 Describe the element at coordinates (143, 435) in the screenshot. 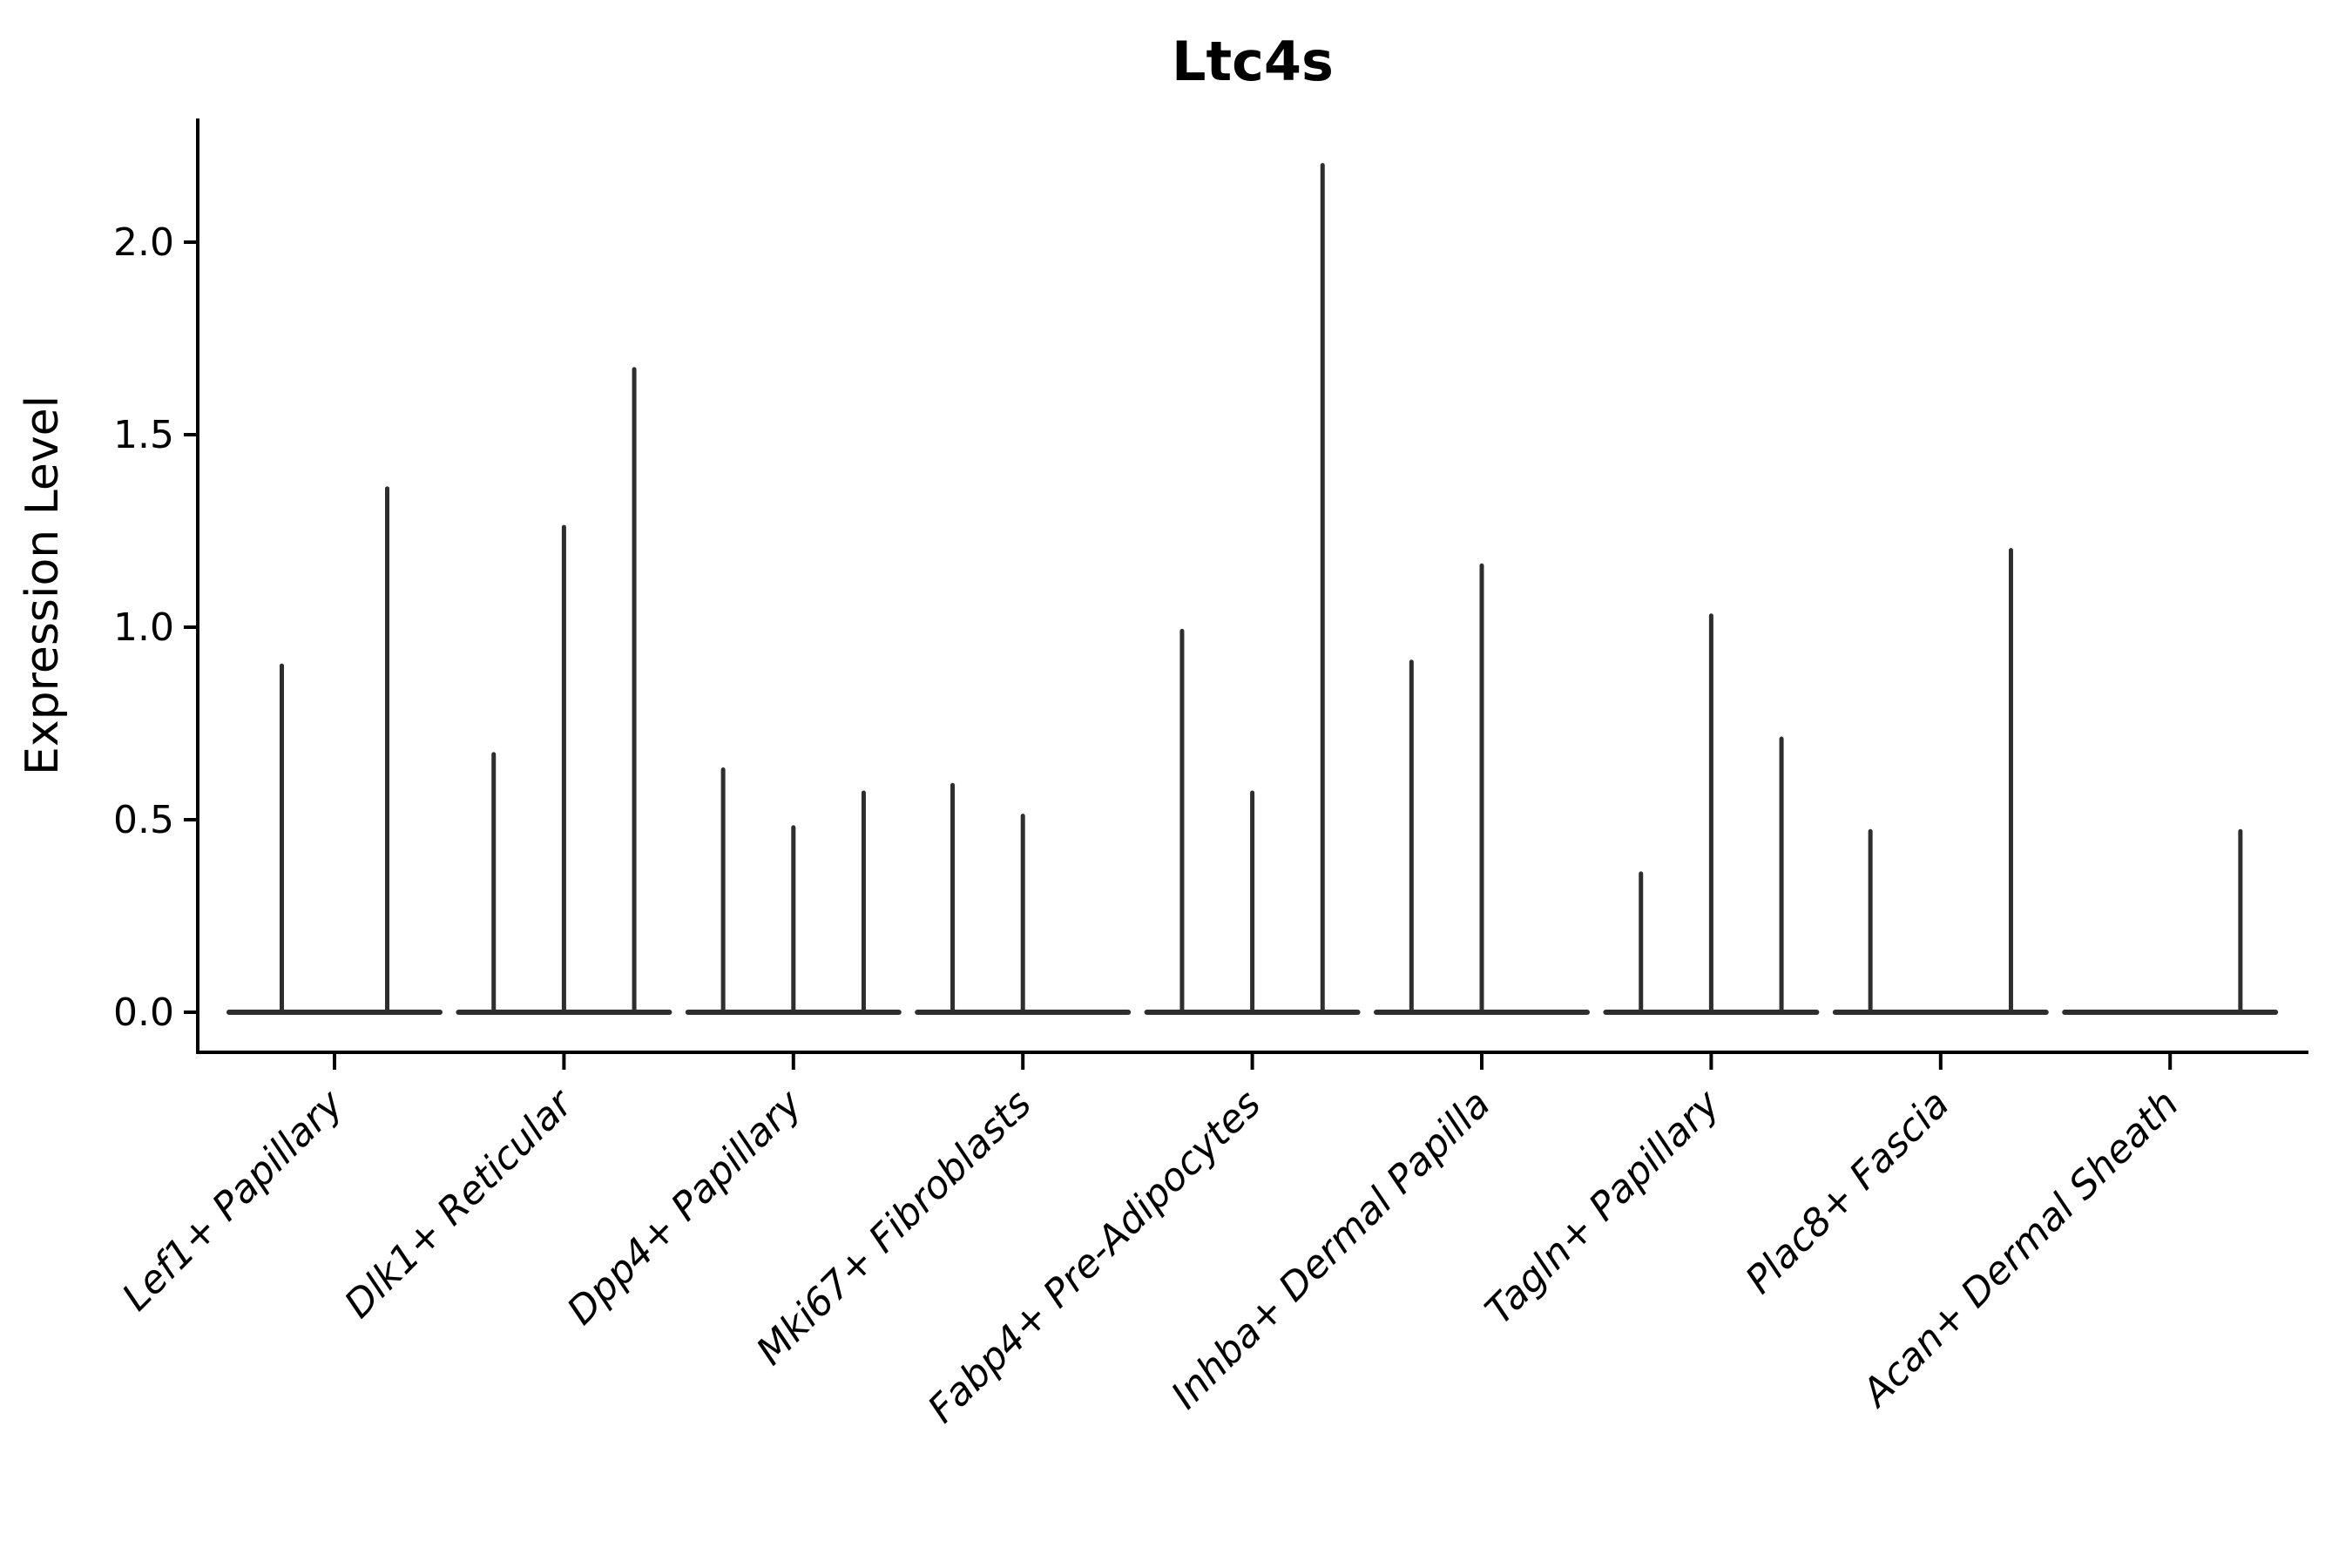

I see `y-tick-label: 1.5` at that location.